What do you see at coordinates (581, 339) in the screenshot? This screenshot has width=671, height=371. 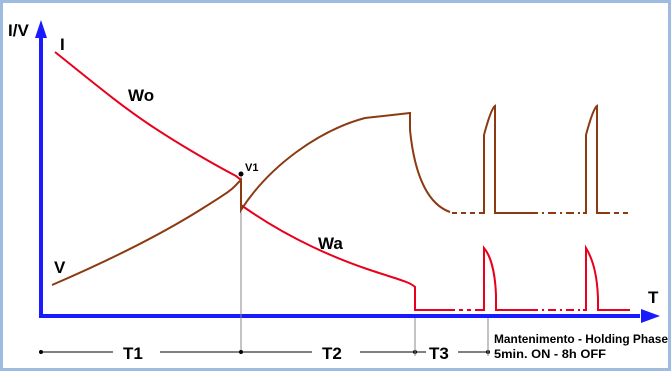 I see `holding-phase-title: Mantenimento - Holding Phase` at bounding box center [581, 339].